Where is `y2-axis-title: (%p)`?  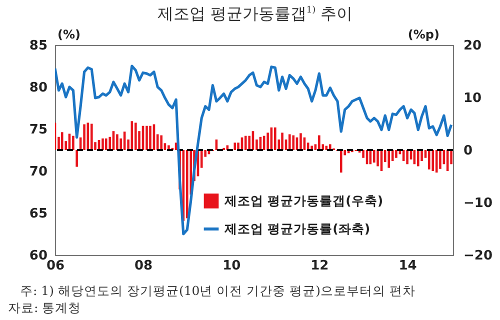 y2-axis-title: (%p) is located at coordinates (424, 35).